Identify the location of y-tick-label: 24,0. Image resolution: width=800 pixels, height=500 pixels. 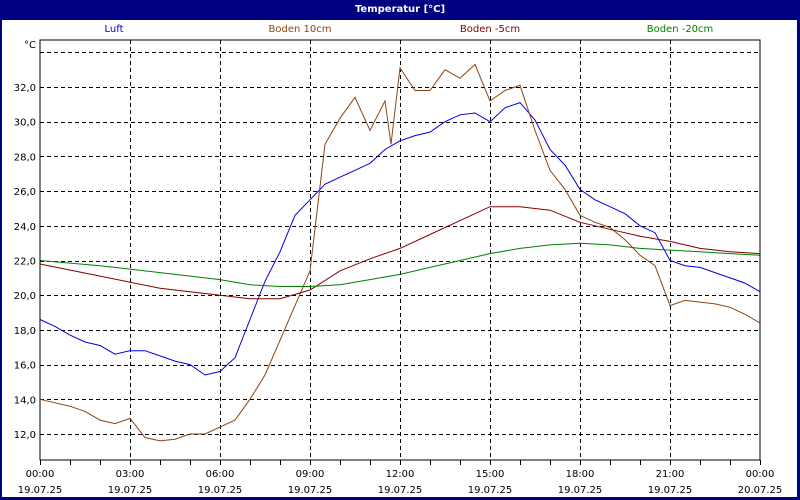
(25, 227).